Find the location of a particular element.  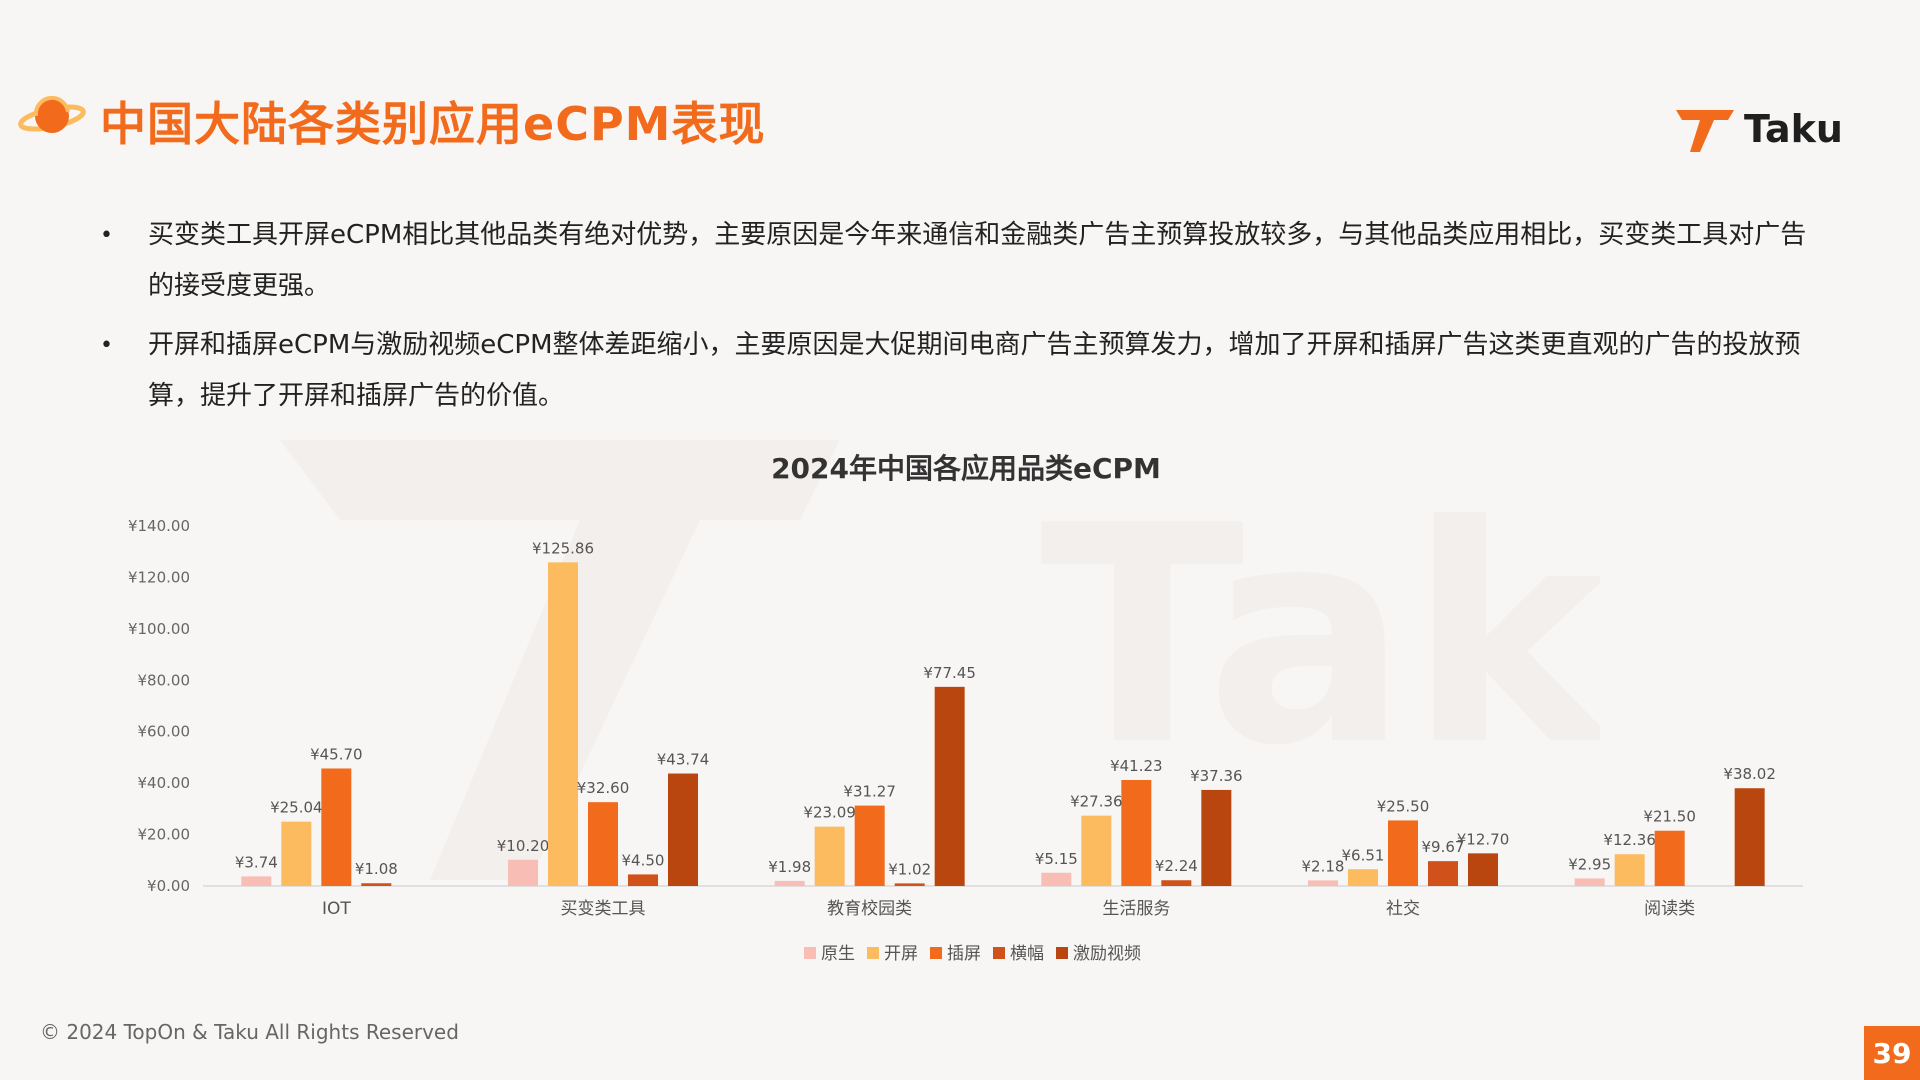

data-label: ¥9.67 is located at coordinates (1443, 847).